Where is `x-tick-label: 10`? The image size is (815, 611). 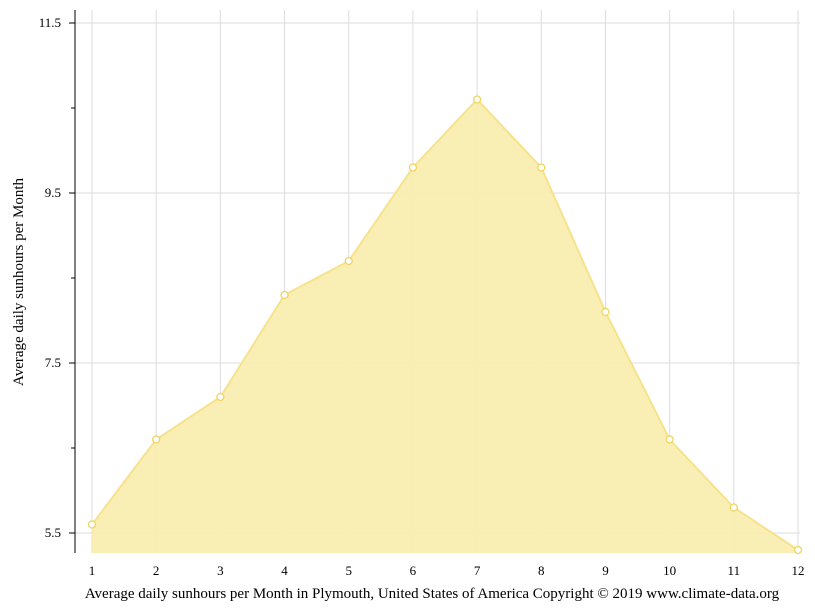 x-tick-label: 10 is located at coordinates (669, 570).